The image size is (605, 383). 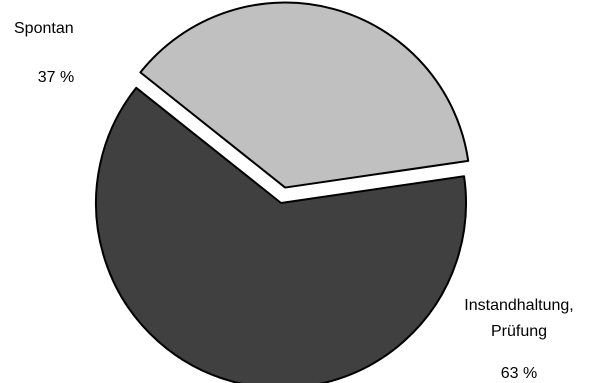 I want to click on slice-label-2-line-1: Instandhaltung,, so click(x=518, y=305).